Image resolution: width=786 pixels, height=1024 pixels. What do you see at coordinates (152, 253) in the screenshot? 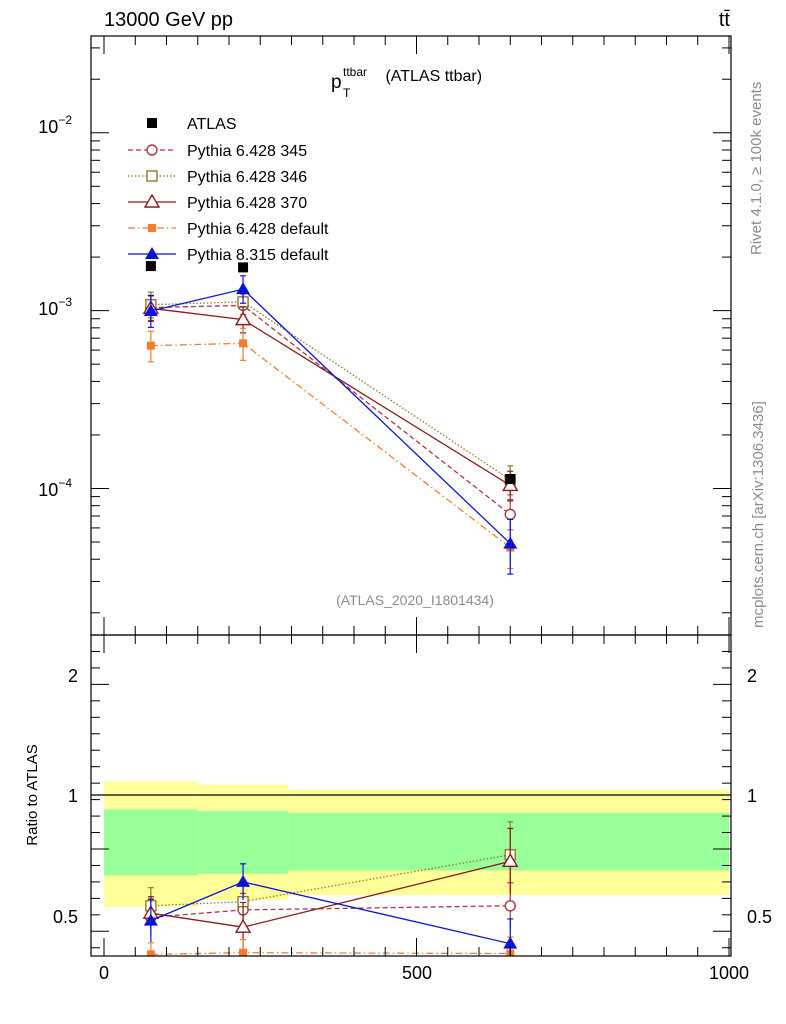
I see `legend-marker-p8default` at bounding box center [152, 253].